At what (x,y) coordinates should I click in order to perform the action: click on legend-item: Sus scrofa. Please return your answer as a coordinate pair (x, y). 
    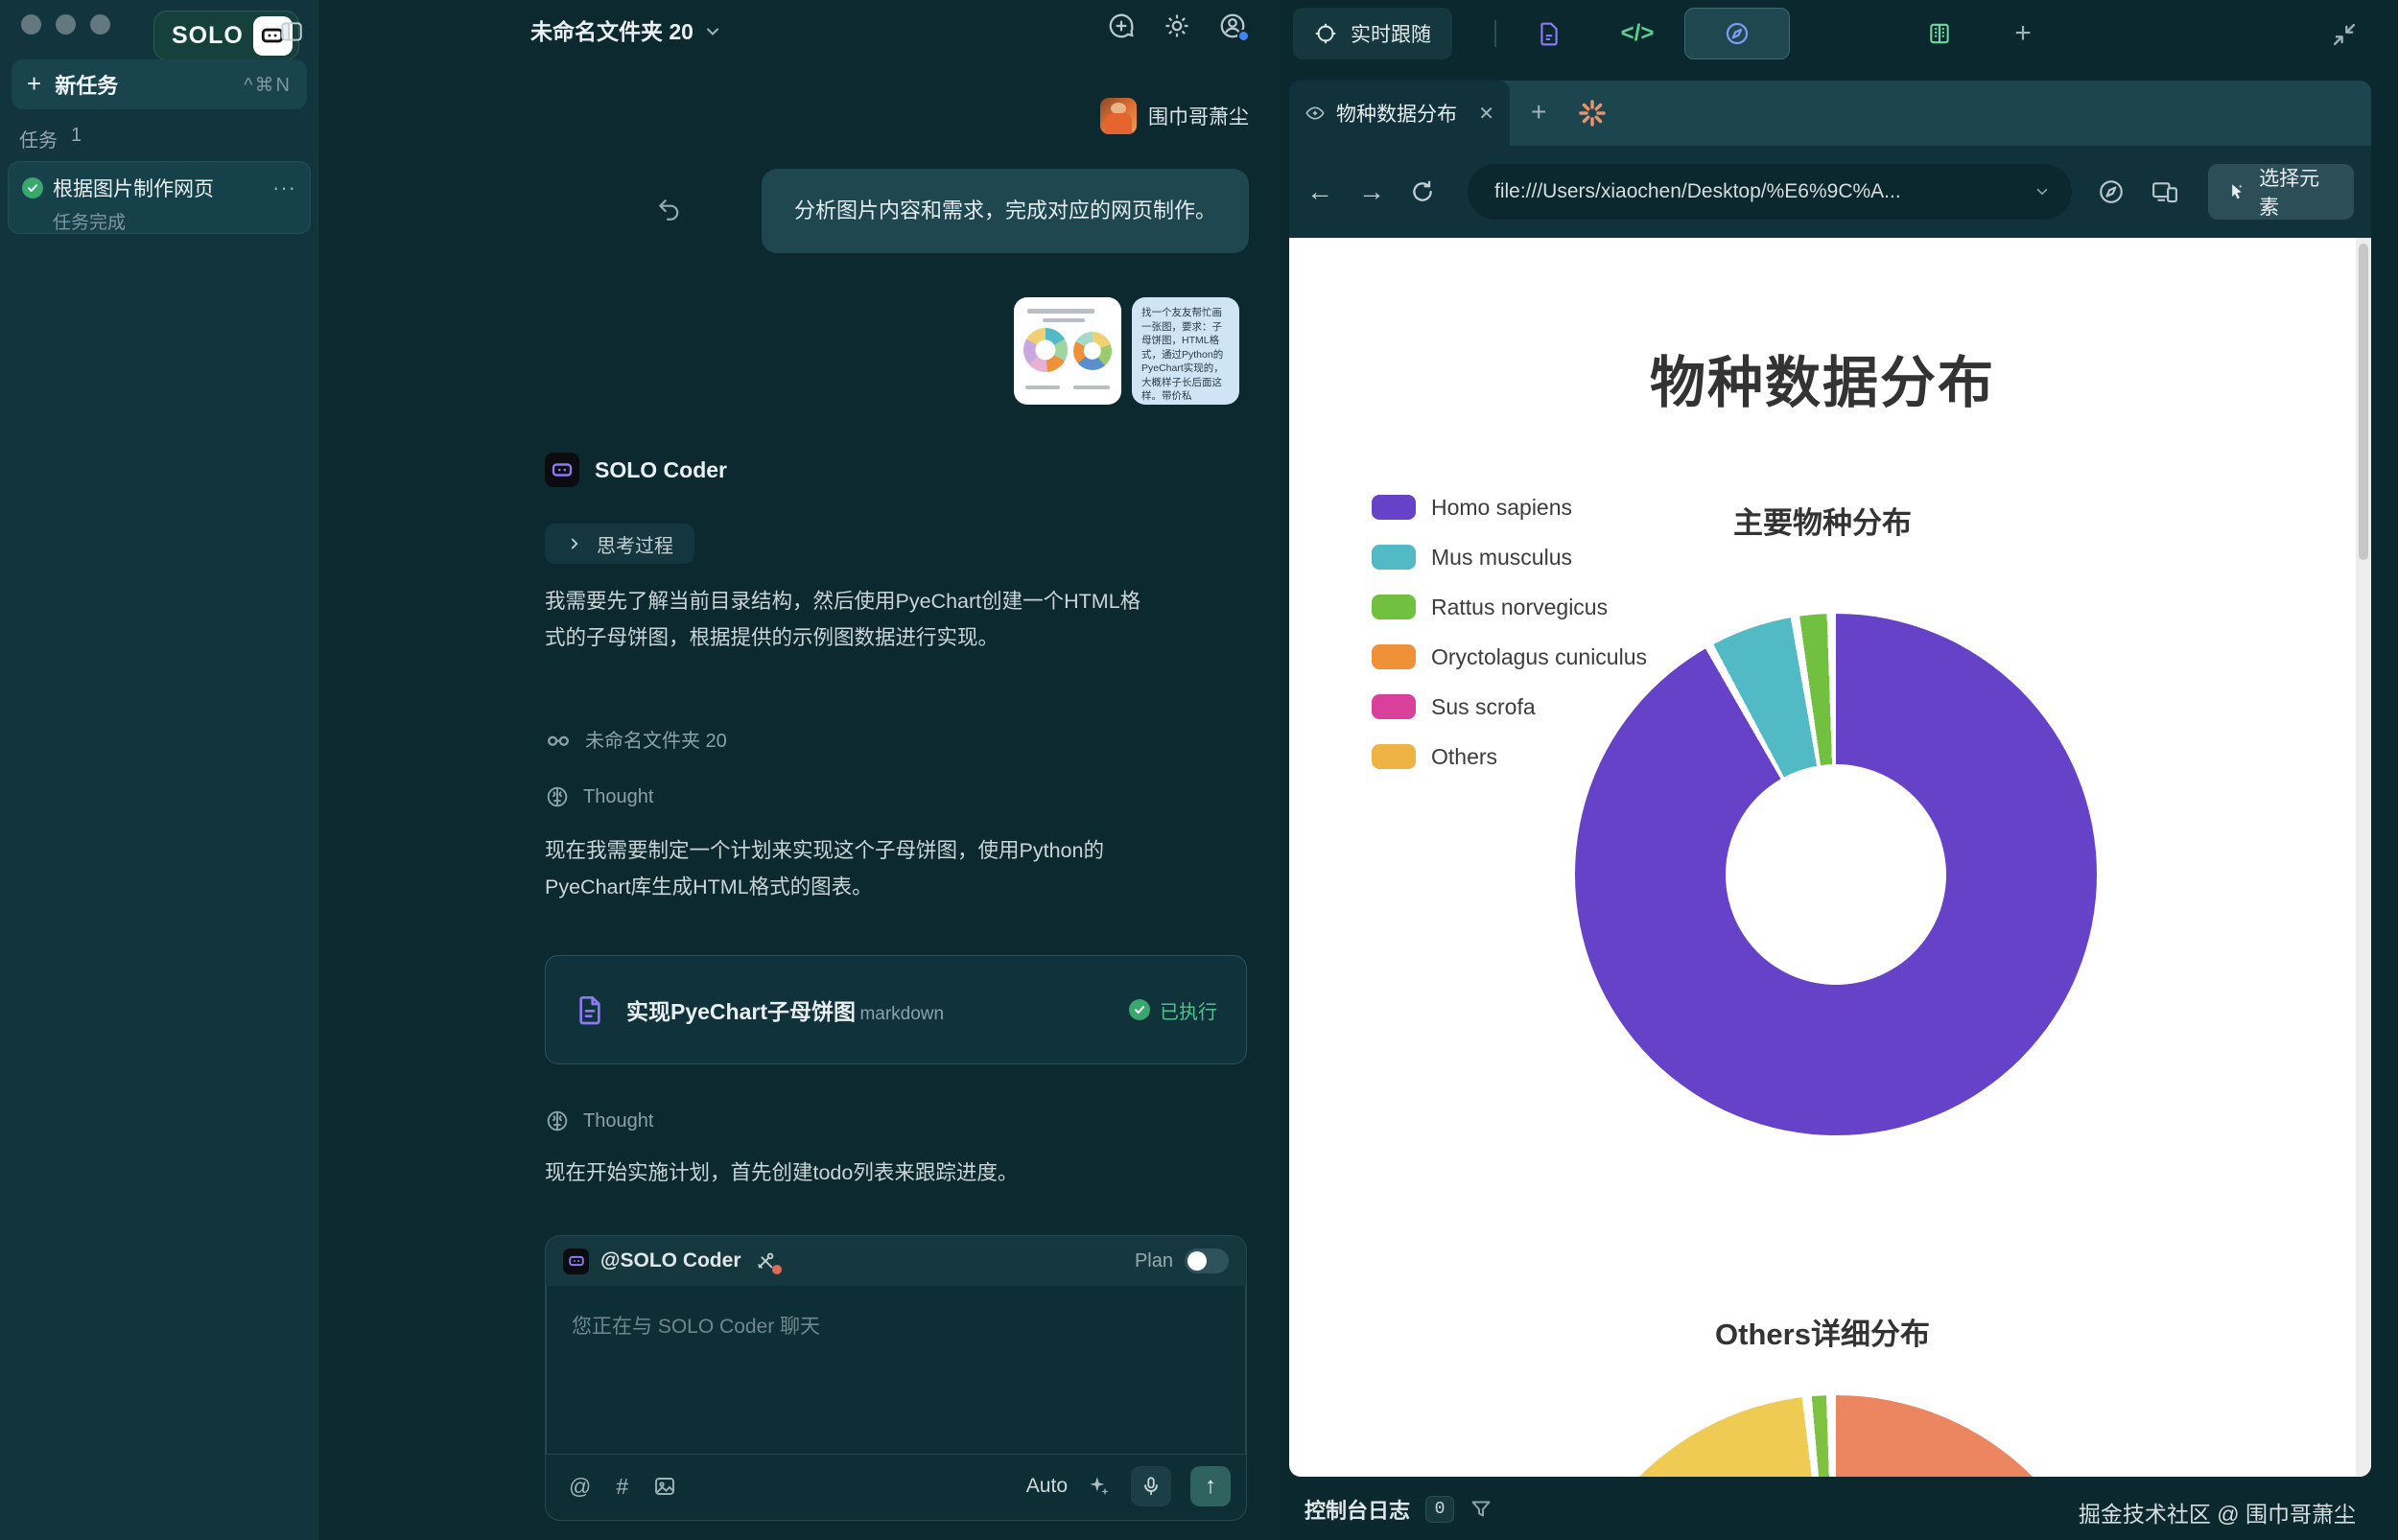
    Looking at the image, I should click on (1510, 706).